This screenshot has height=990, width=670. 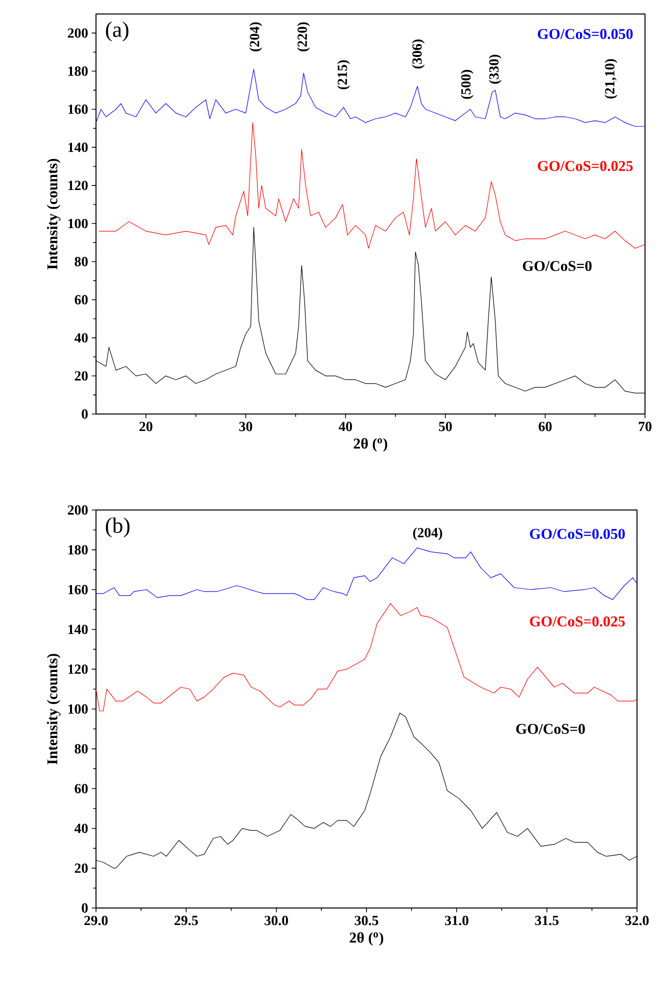 I want to click on x-tick-label: 30, so click(x=245, y=427).